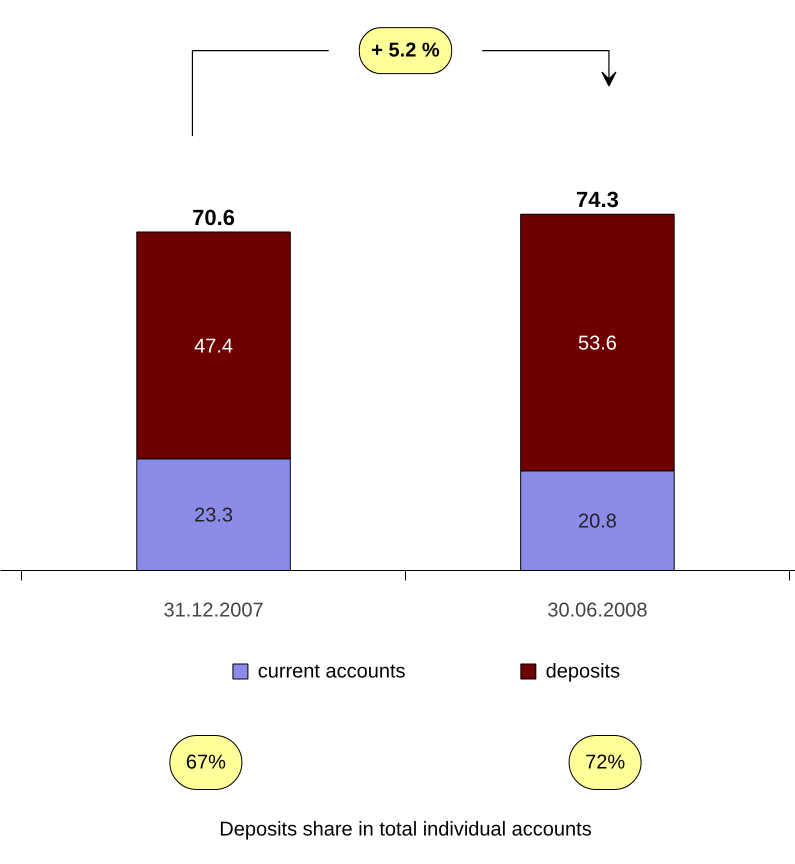  I want to click on x-tick-label: 30.06.2008, so click(597, 611).